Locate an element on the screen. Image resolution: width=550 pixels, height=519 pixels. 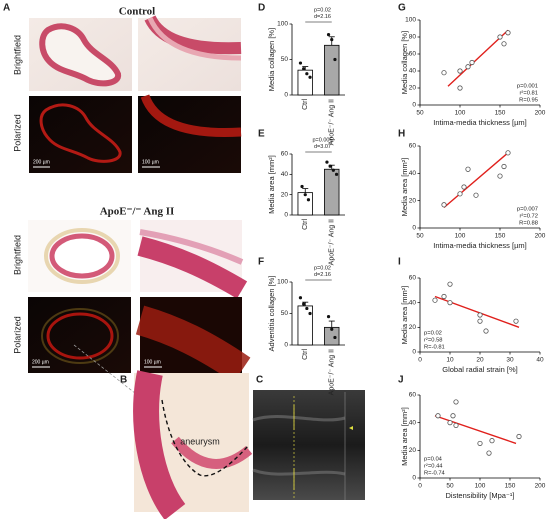
annotation: d=3.07 is located at coordinates (322, 147).